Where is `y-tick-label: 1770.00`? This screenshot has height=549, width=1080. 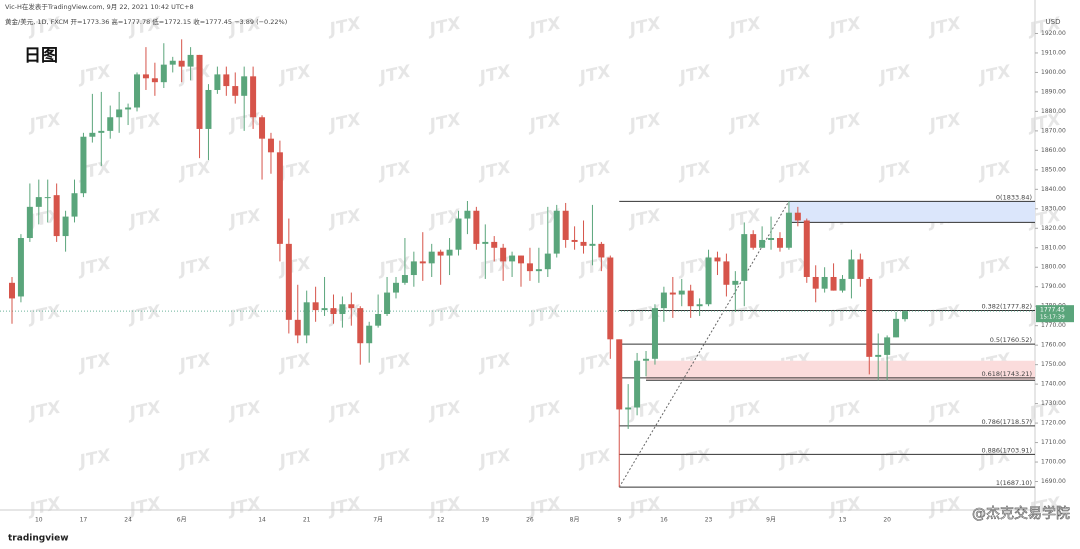 y-tick-label: 1770.00 is located at coordinates (1053, 325).